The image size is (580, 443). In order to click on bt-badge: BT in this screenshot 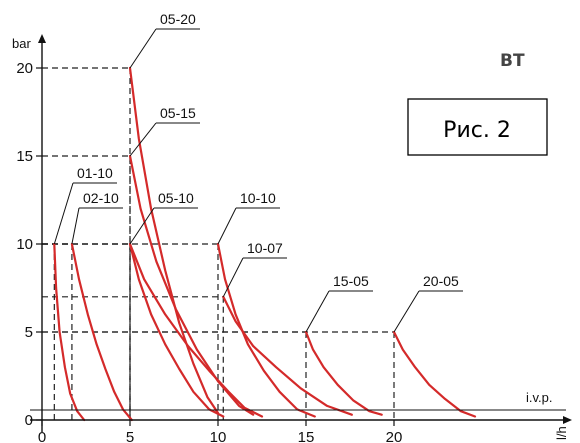, I will do `click(512, 61)`.